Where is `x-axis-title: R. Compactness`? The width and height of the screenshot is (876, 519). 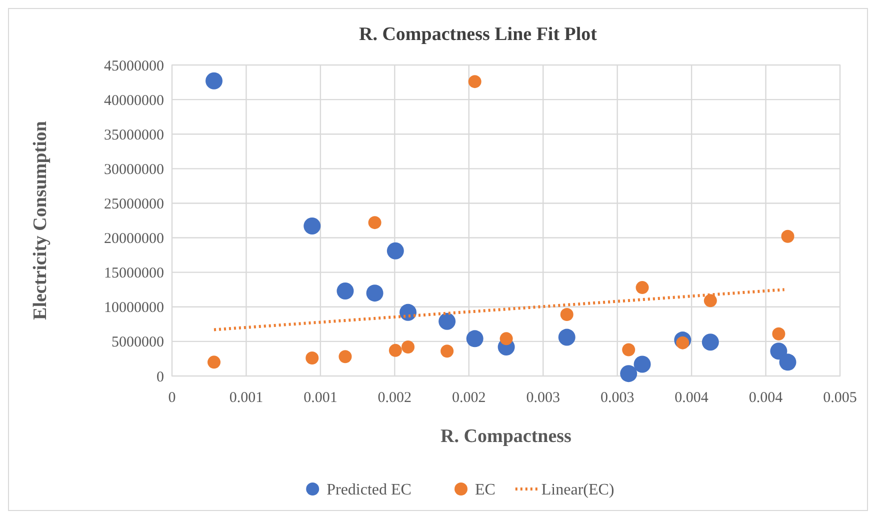 x-axis-title: R. Compactness is located at coordinates (506, 436).